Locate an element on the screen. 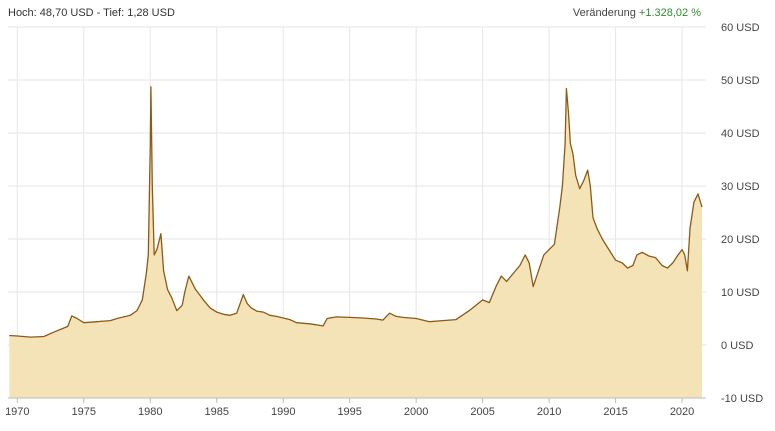 The width and height of the screenshot is (775, 431). x-tick-label: 1990 is located at coordinates (283, 412).